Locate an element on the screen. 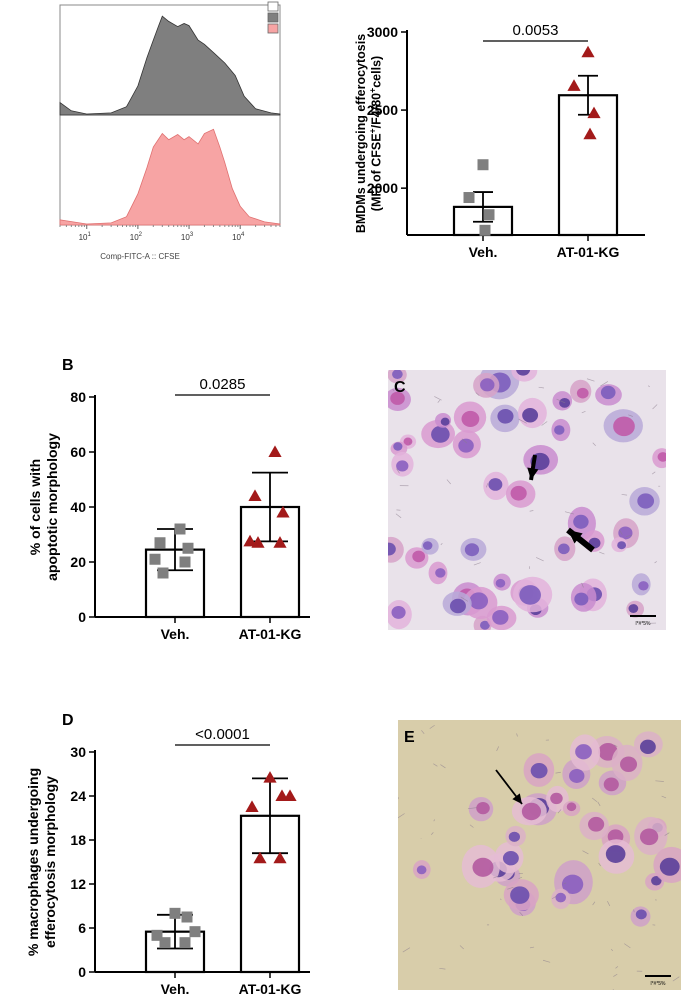  y-axis-title-line-1: BMDMs undergoing efferocytosis is located at coordinates (361, 133).